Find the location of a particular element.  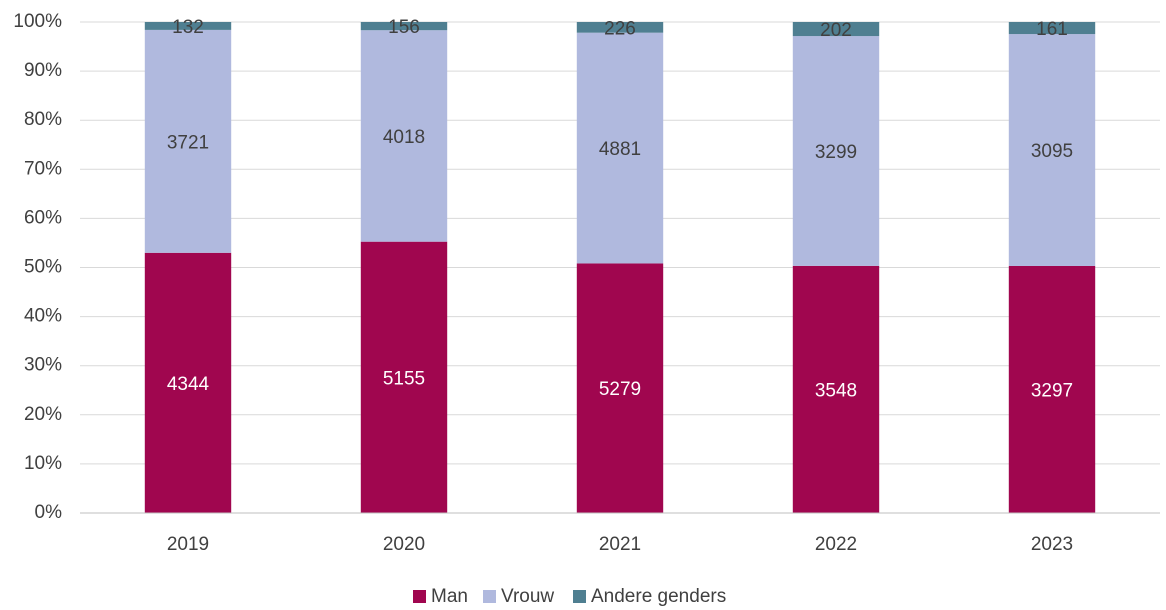

data-label: 4344 is located at coordinates (188, 384).